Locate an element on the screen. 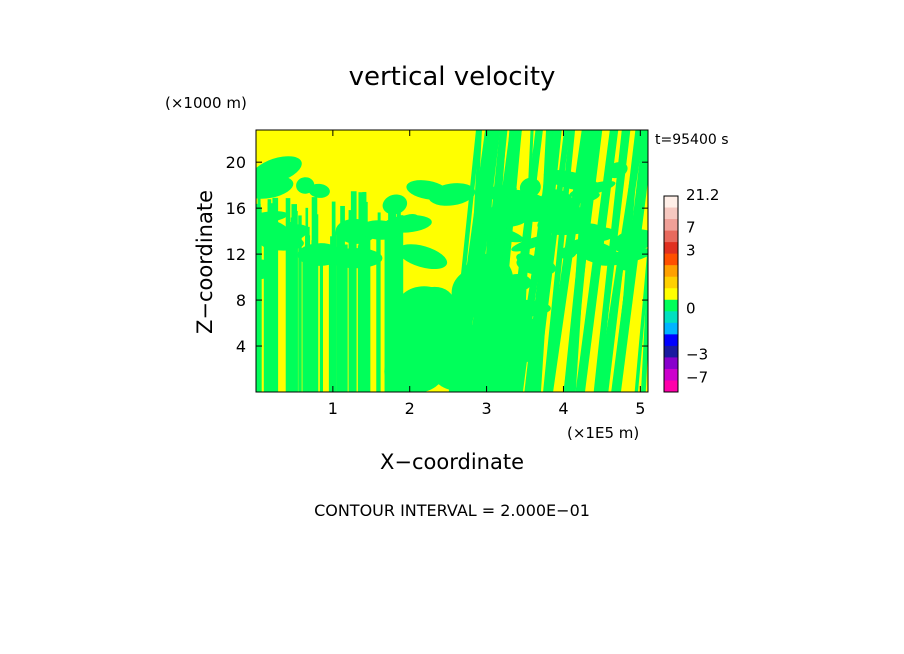 Image resolution: width=904 pixels, height=654 pixels. x-tick-label: 4 is located at coordinates (563, 408).